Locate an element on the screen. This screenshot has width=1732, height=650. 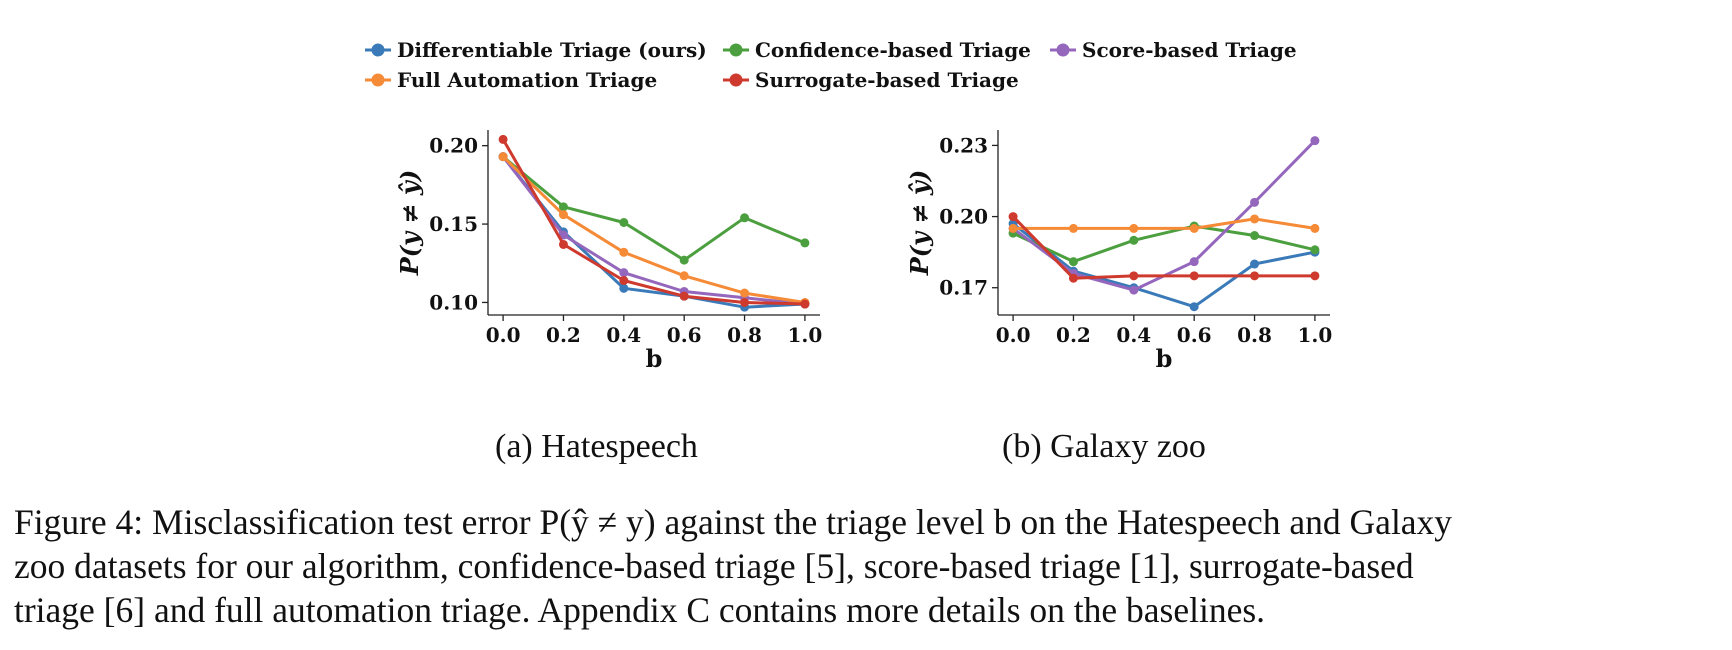
legend-item-confidence-based-triage: Confidence-based Triage is located at coordinates (877, 50).